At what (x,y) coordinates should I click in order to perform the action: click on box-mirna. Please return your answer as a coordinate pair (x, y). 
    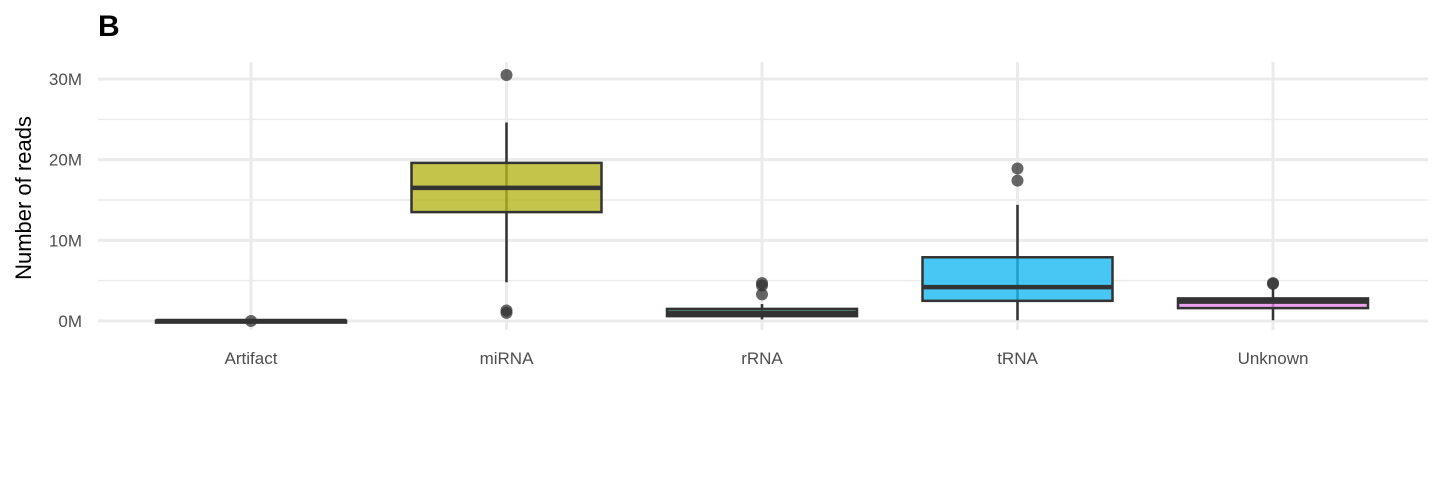
    Looking at the image, I should click on (506, 193).